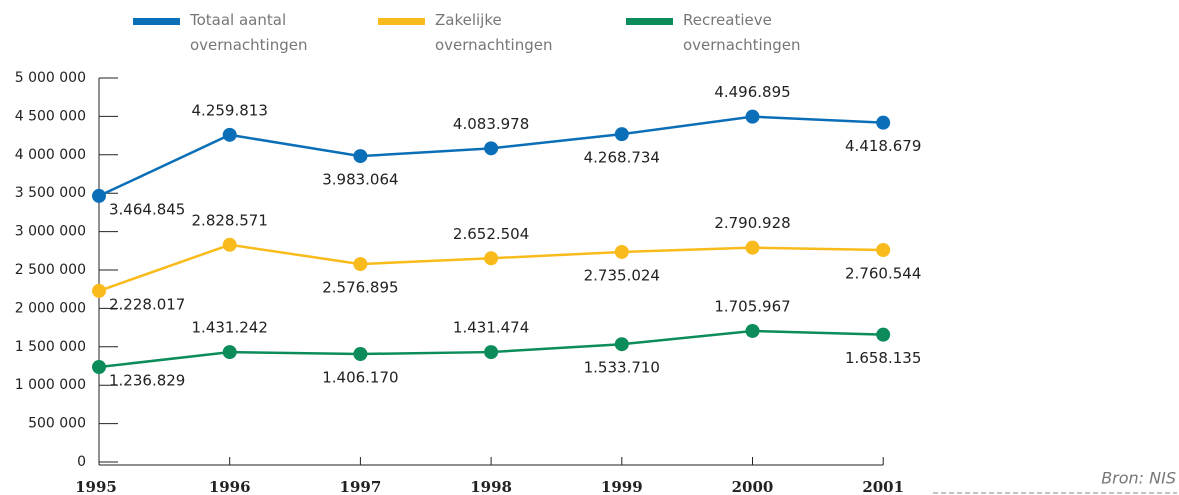 The height and width of the screenshot is (495, 1179). What do you see at coordinates (147, 209) in the screenshot?
I see `data-label: 3.464.845` at bounding box center [147, 209].